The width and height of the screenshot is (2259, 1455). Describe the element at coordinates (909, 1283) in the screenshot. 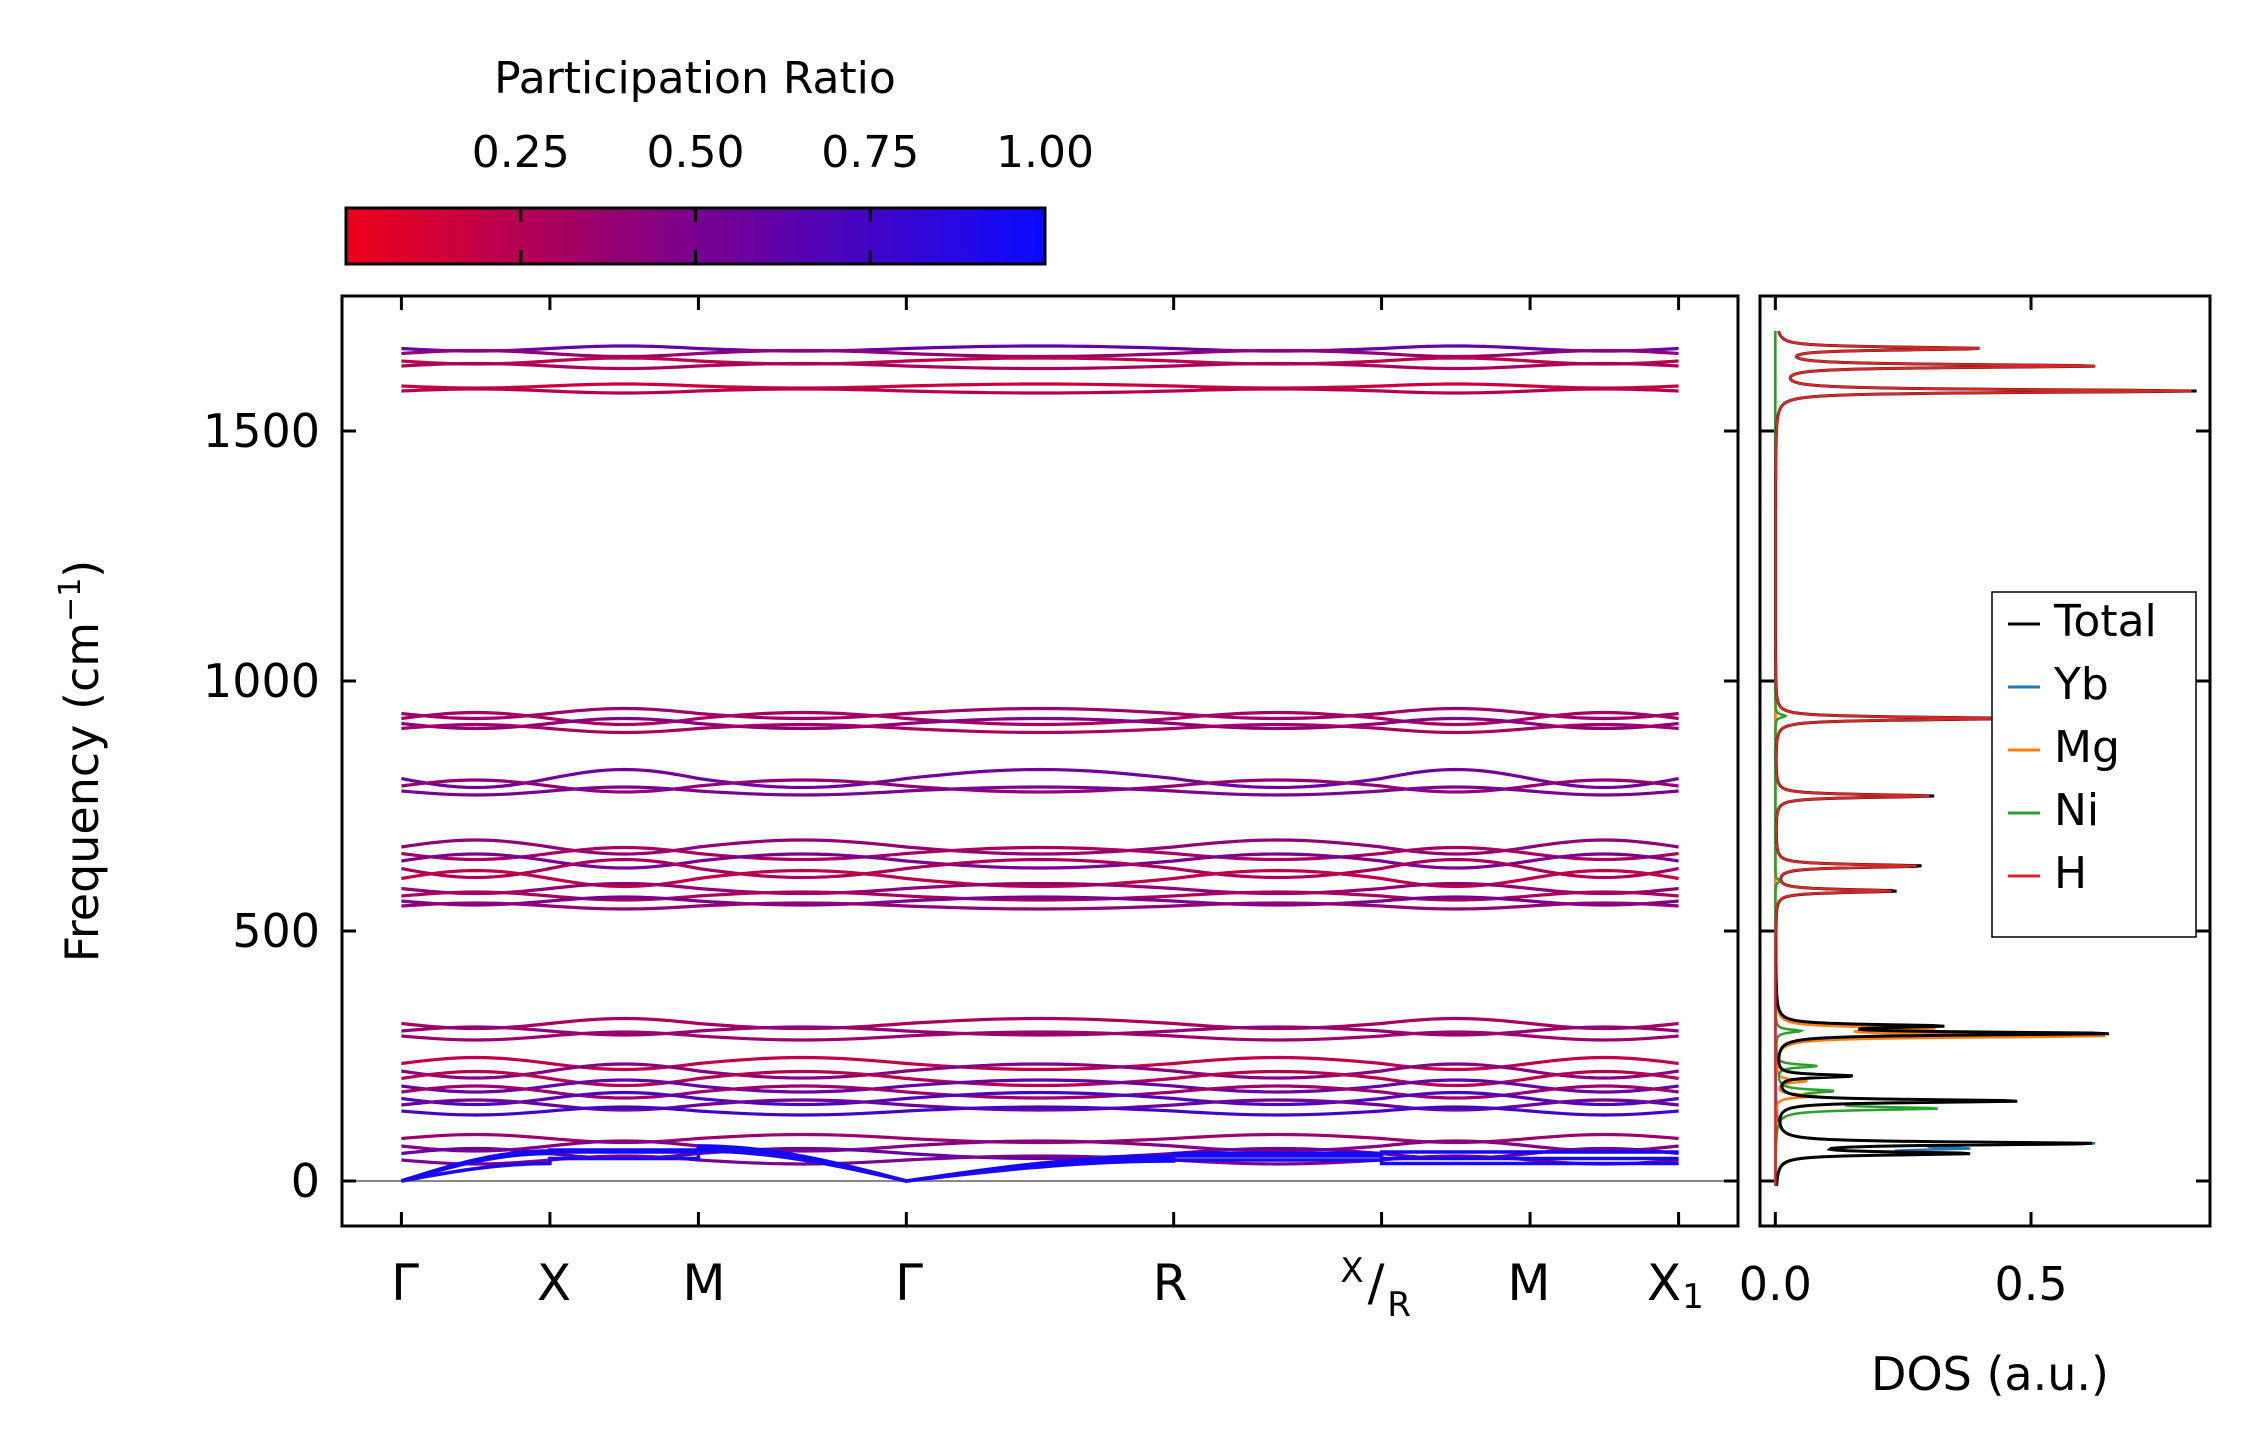

I see `kpoint-label-gamma-2: Γ` at that location.